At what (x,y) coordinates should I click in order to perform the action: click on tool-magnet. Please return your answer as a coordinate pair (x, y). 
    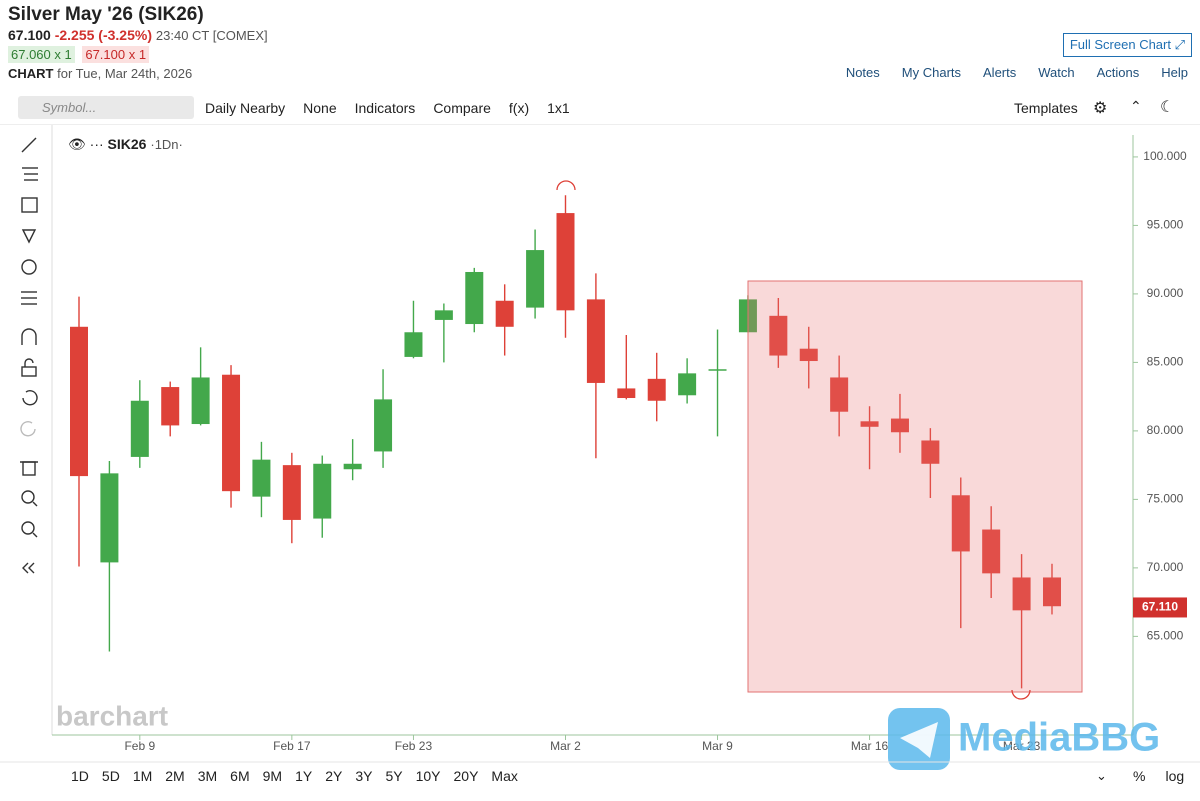
    Looking at the image, I should click on (29, 336).